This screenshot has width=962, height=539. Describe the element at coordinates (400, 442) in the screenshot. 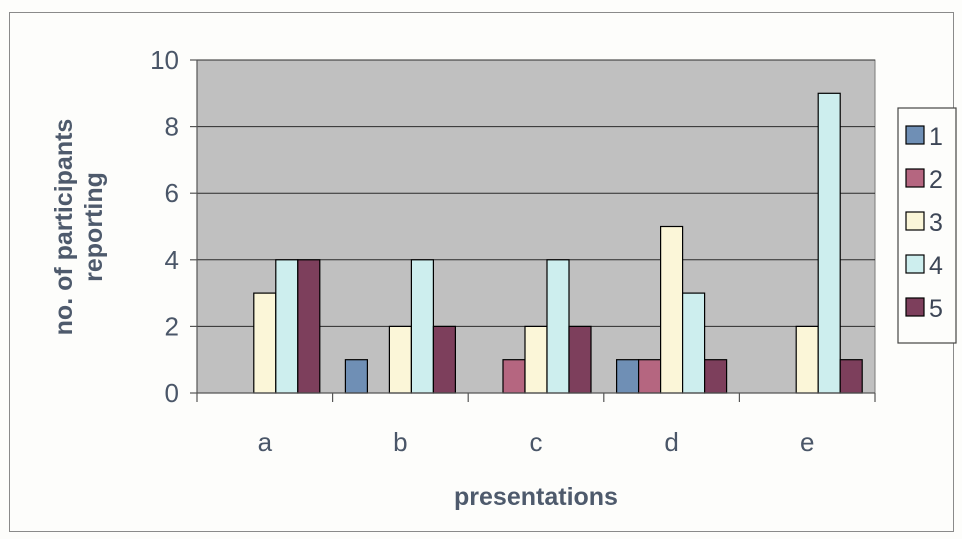

I see `x-tick-label-b: b` at that location.